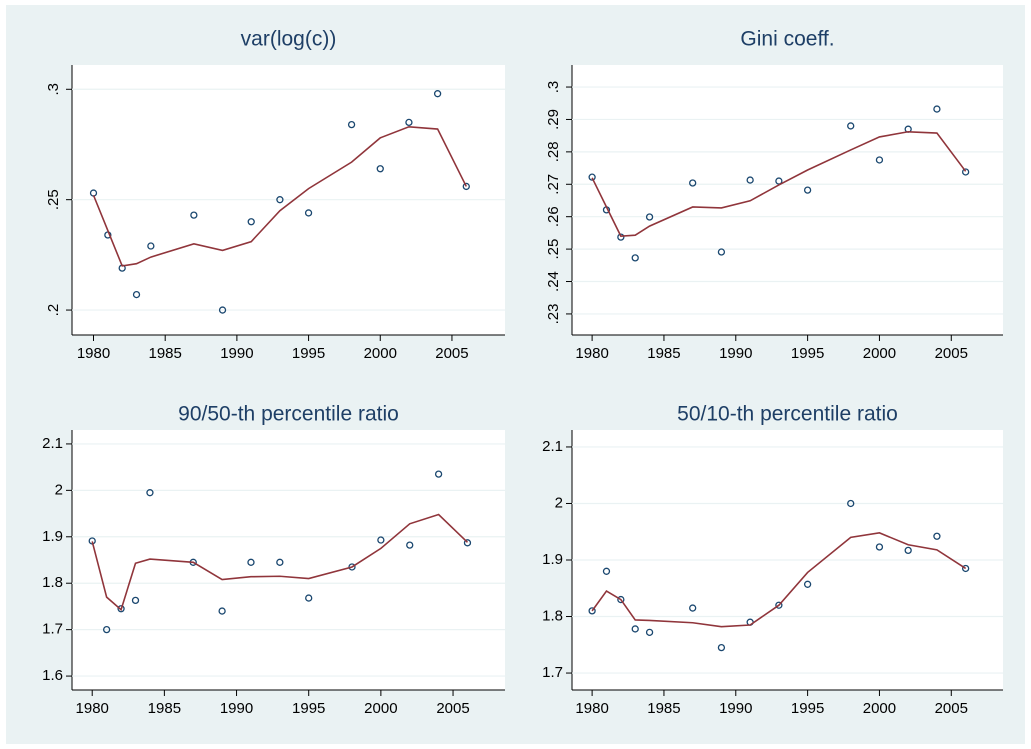 The image size is (1031, 749). Describe the element at coordinates (553, 314) in the screenshot. I see `y-tick-label: .23` at that location.